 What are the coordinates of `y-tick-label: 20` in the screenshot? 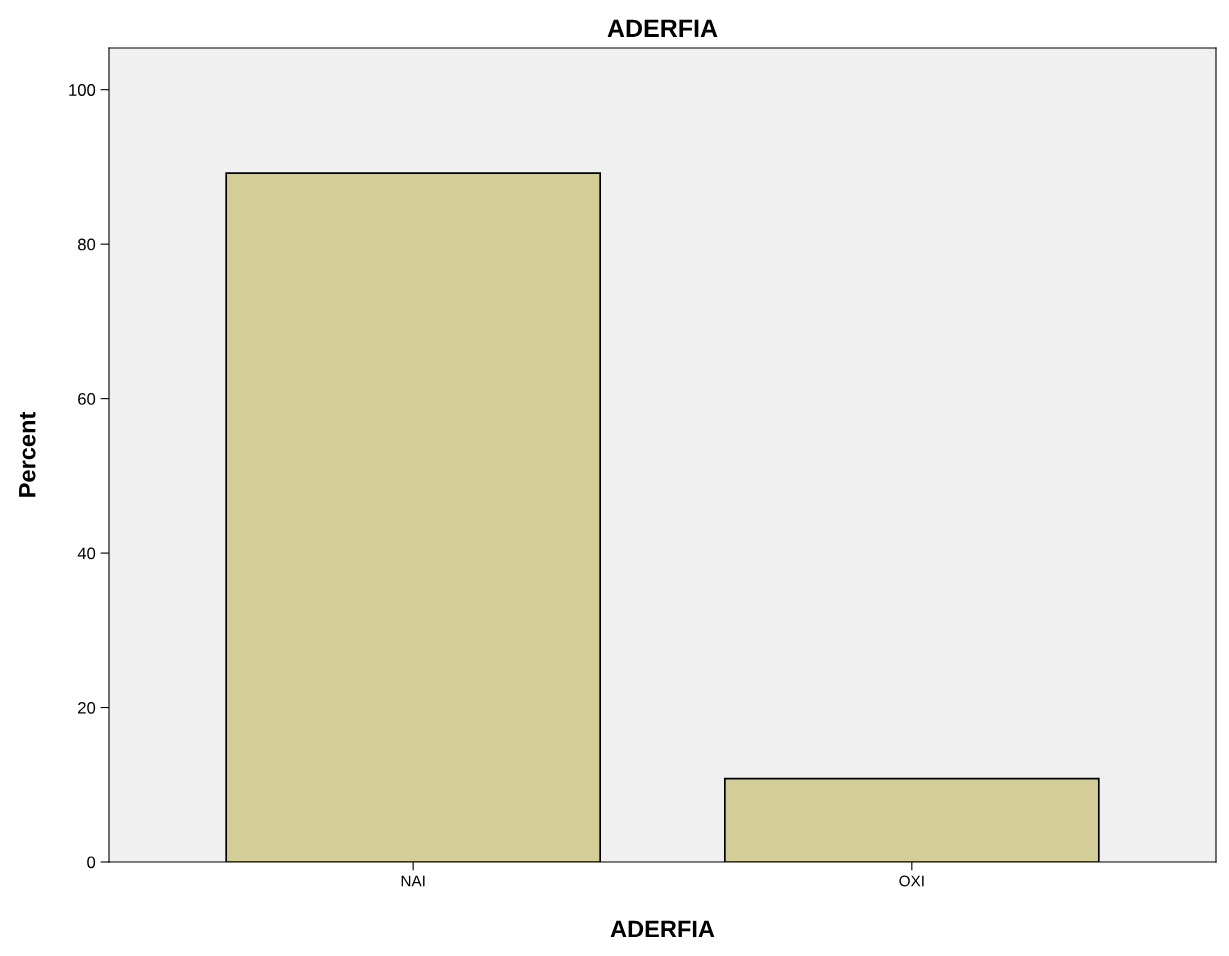 It's located at (87, 707).